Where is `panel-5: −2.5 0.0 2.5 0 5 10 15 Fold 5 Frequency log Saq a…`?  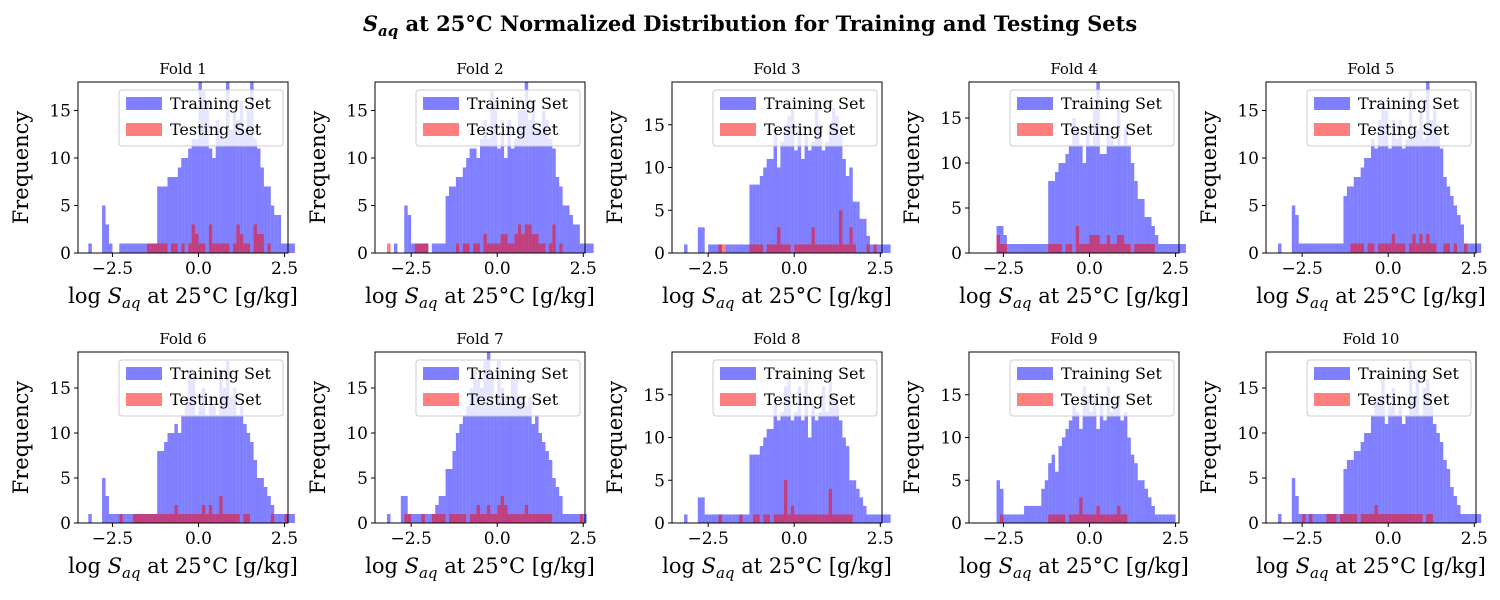 panel-5: −2.5 0.0 2.5 0 5 10 15 Fold 5 Frequency log Saq a… is located at coordinates (1342, 186).